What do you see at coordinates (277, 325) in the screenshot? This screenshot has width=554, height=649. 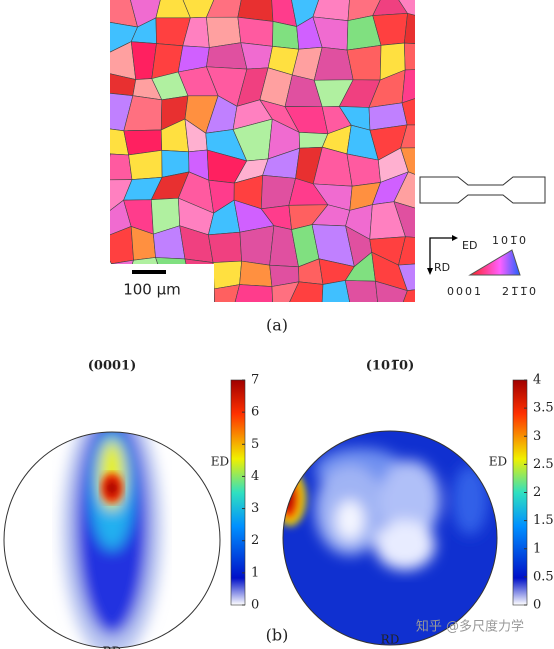 I see `panel-label: (a)` at bounding box center [277, 325].